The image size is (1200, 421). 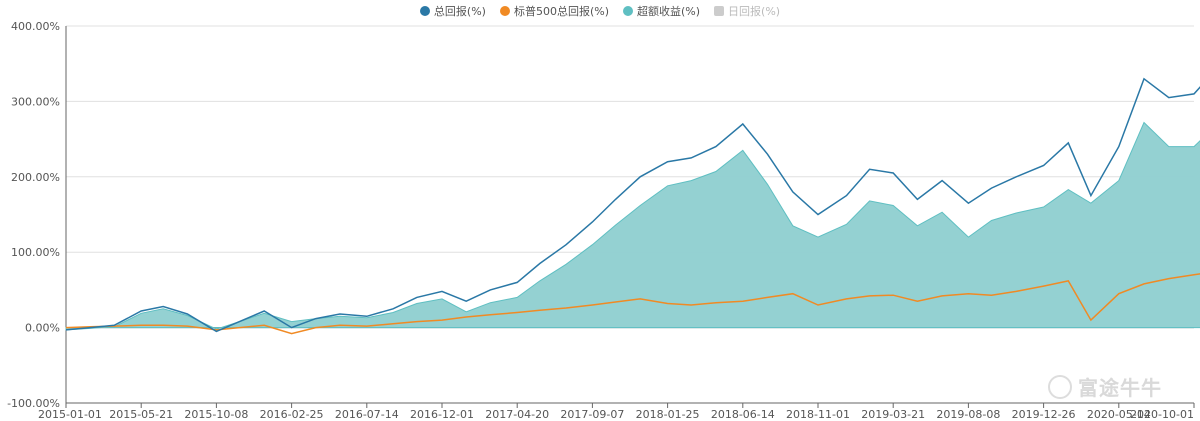 What do you see at coordinates (459, 11) in the screenshot?
I see `legend-label-total-return: 总回报(%)` at bounding box center [459, 11].